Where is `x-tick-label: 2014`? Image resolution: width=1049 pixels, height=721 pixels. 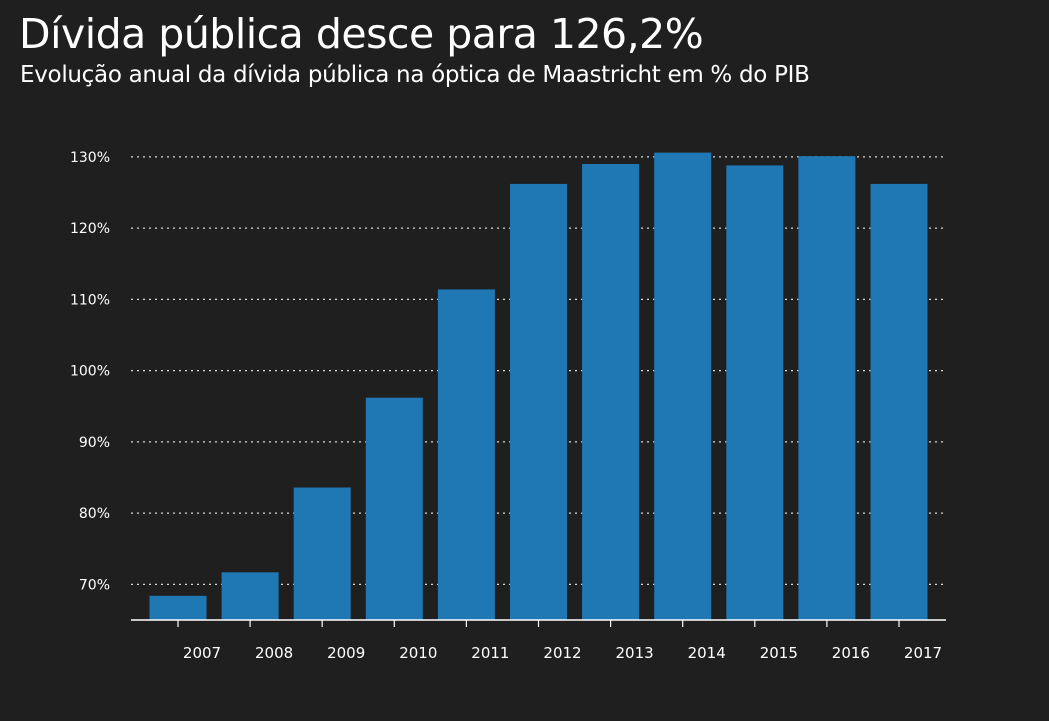 x-tick-label: 2014 is located at coordinates (707, 653).